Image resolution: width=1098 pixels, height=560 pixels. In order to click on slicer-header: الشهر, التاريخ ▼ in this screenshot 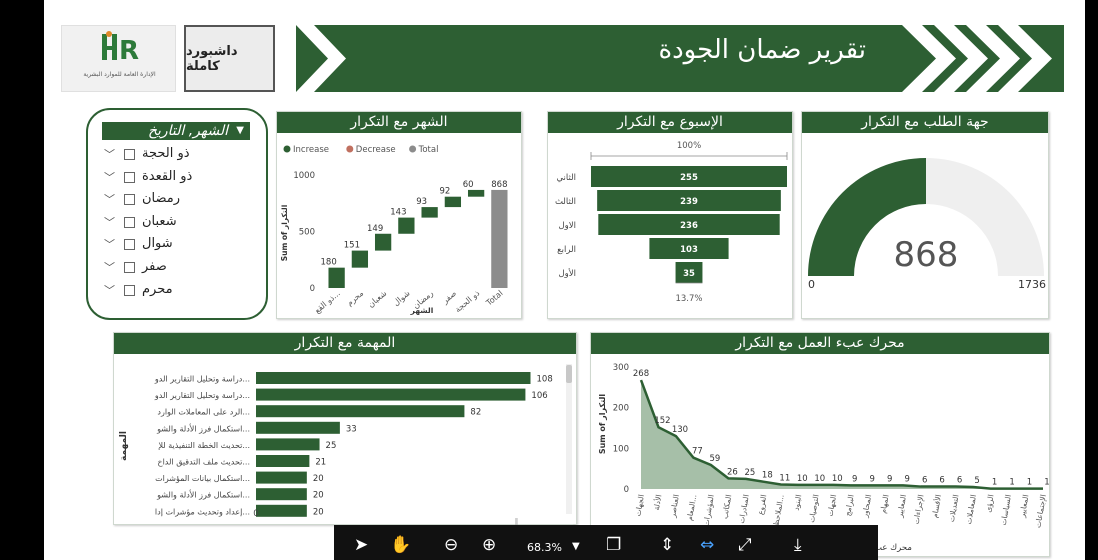, I will do `click(176, 131)`.